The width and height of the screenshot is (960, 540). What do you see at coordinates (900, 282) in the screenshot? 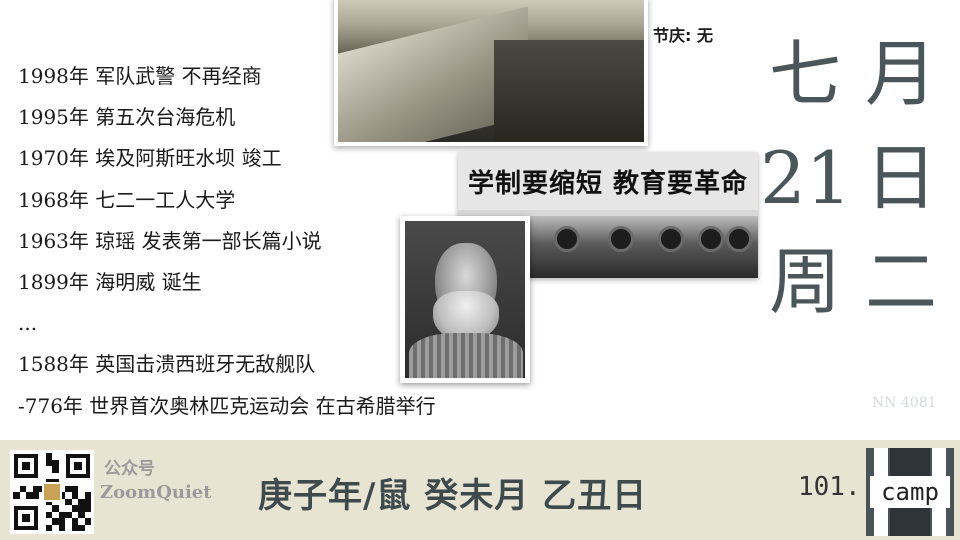
I see `weekday-number: 二` at bounding box center [900, 282].